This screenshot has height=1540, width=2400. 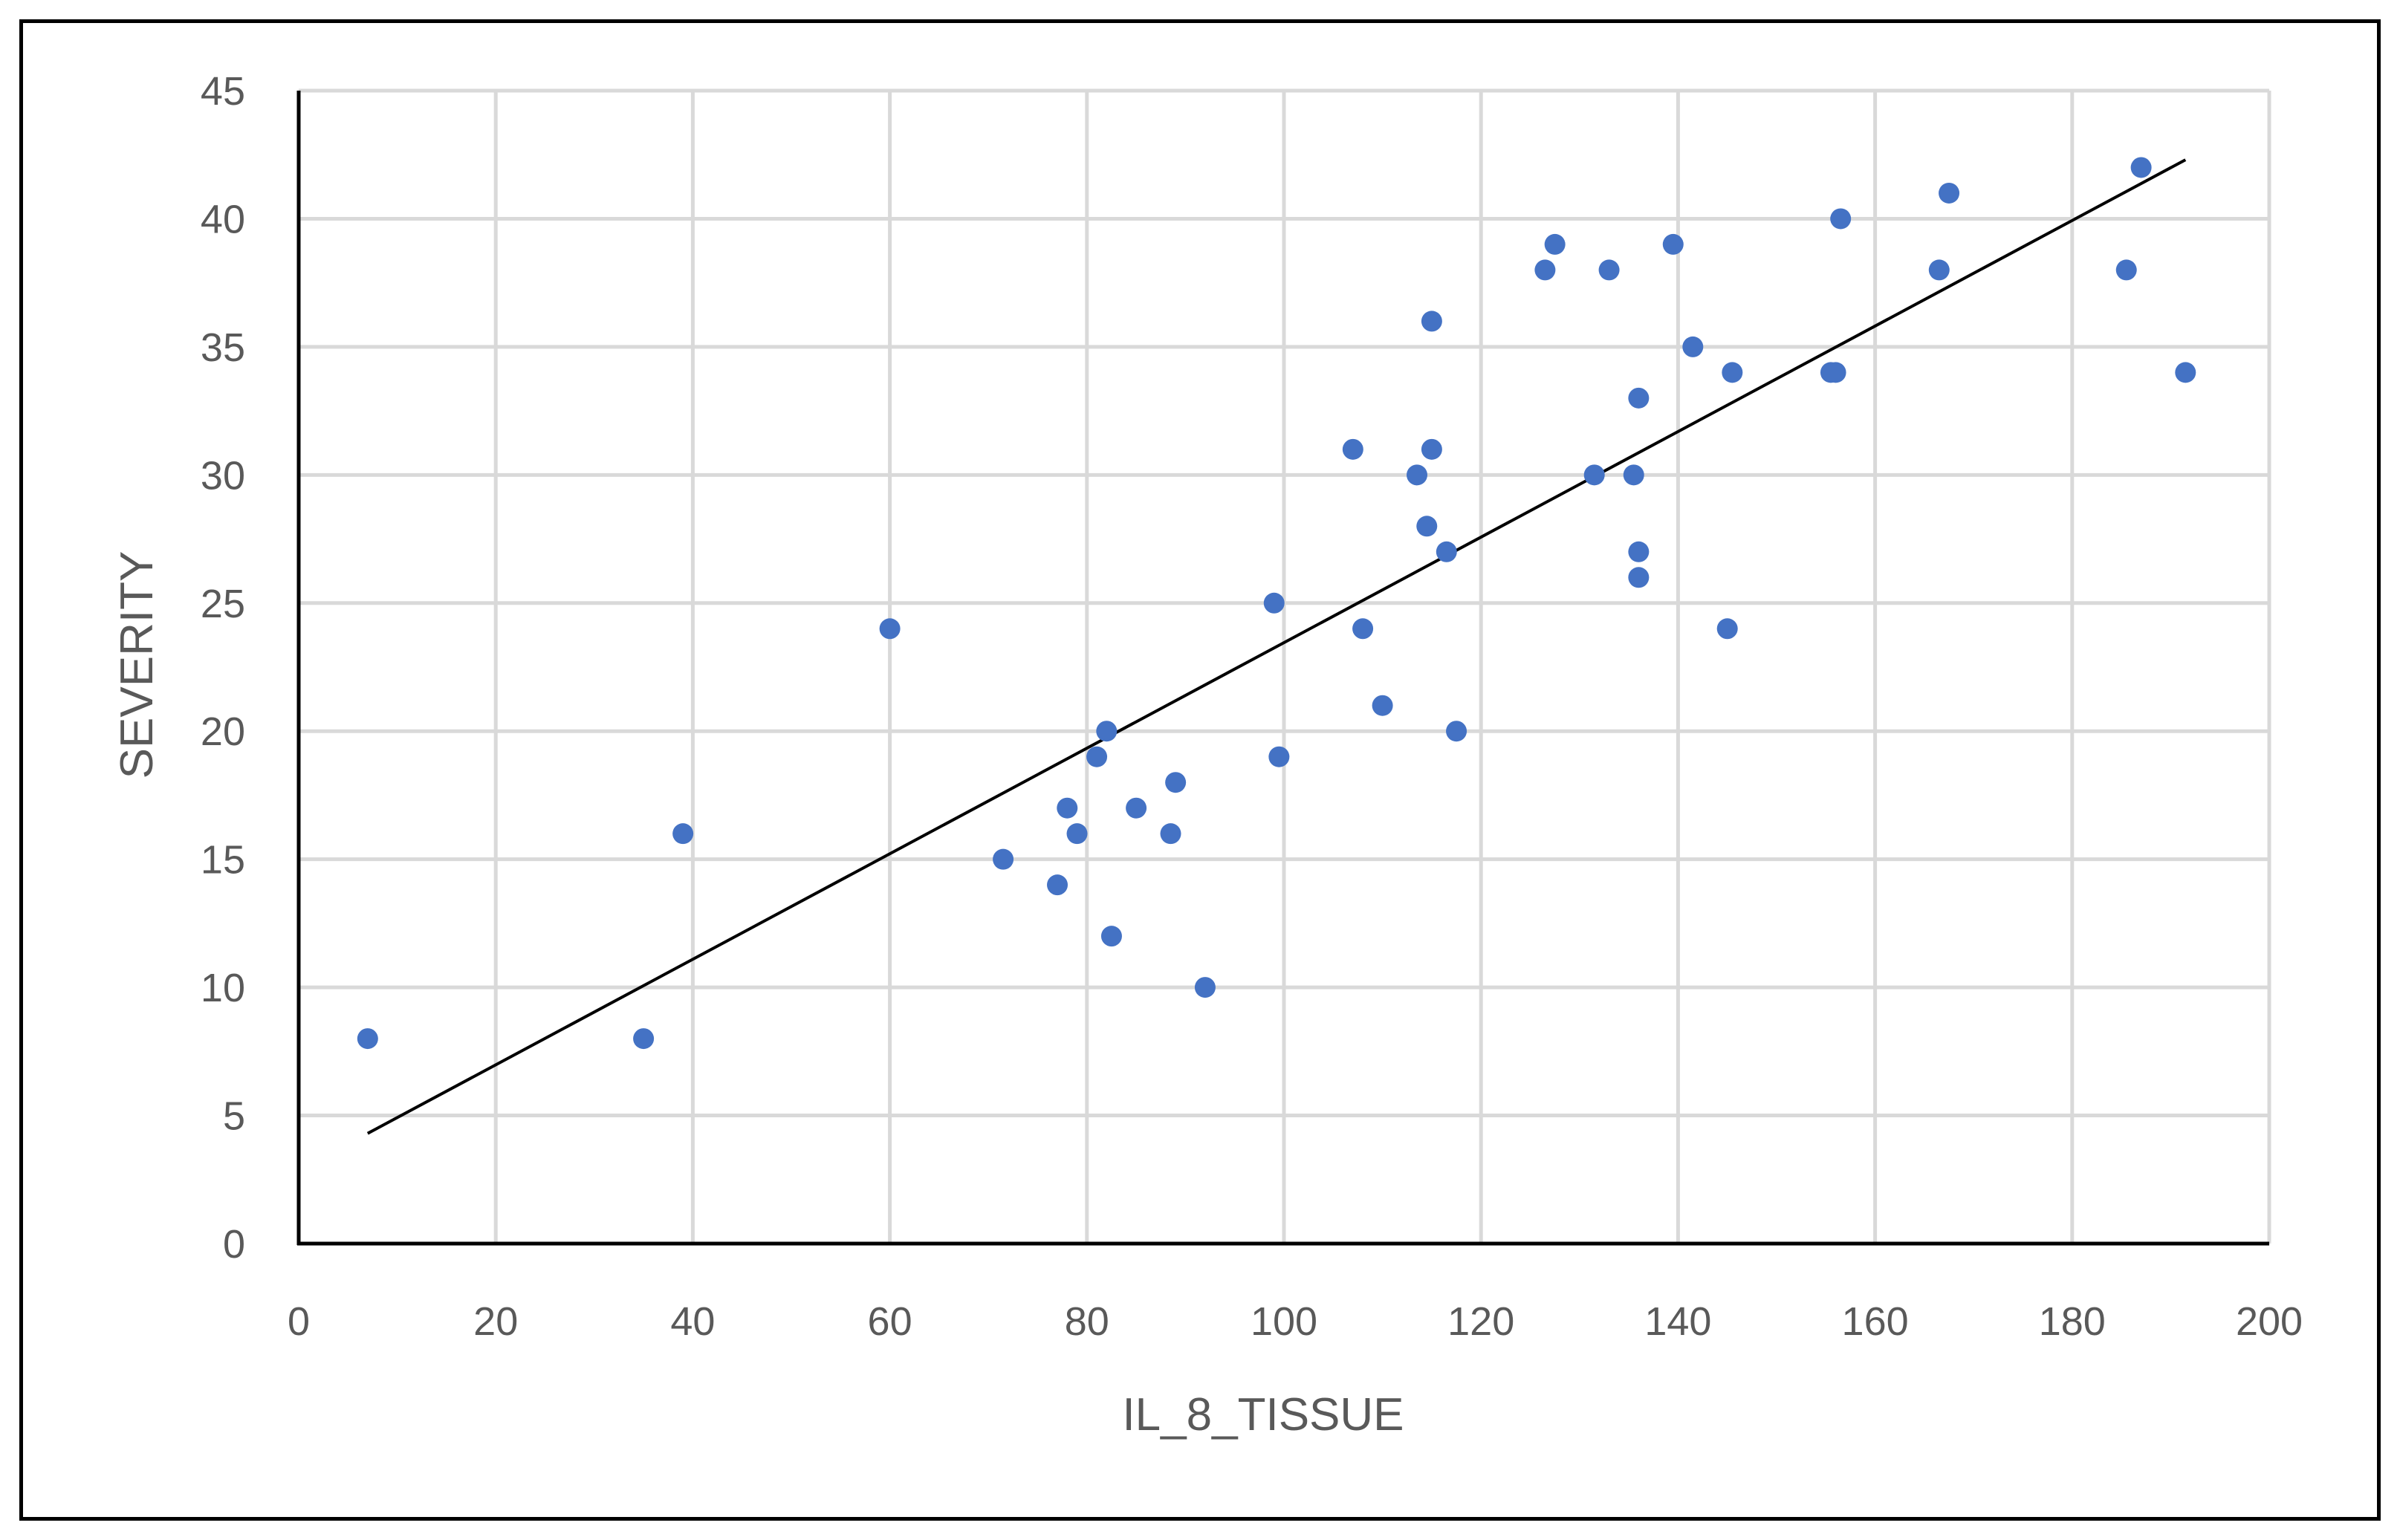 What do you see at coordinates (137, 665) in the screenshot?
I see `y-axis-title: SEVERITY` at bounding box center [137, 665].